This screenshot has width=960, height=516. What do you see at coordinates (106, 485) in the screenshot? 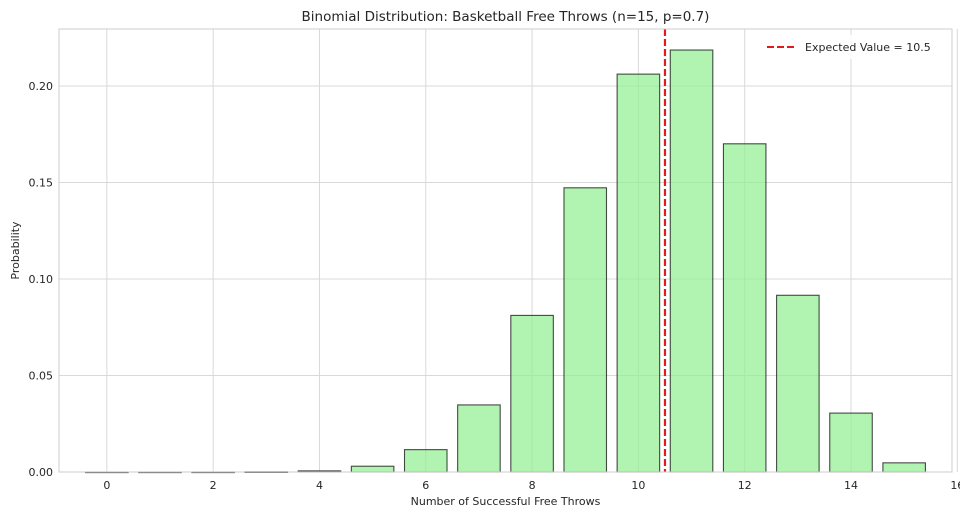
I see `x-tick-label: 0` at bounding box center [106, 485].